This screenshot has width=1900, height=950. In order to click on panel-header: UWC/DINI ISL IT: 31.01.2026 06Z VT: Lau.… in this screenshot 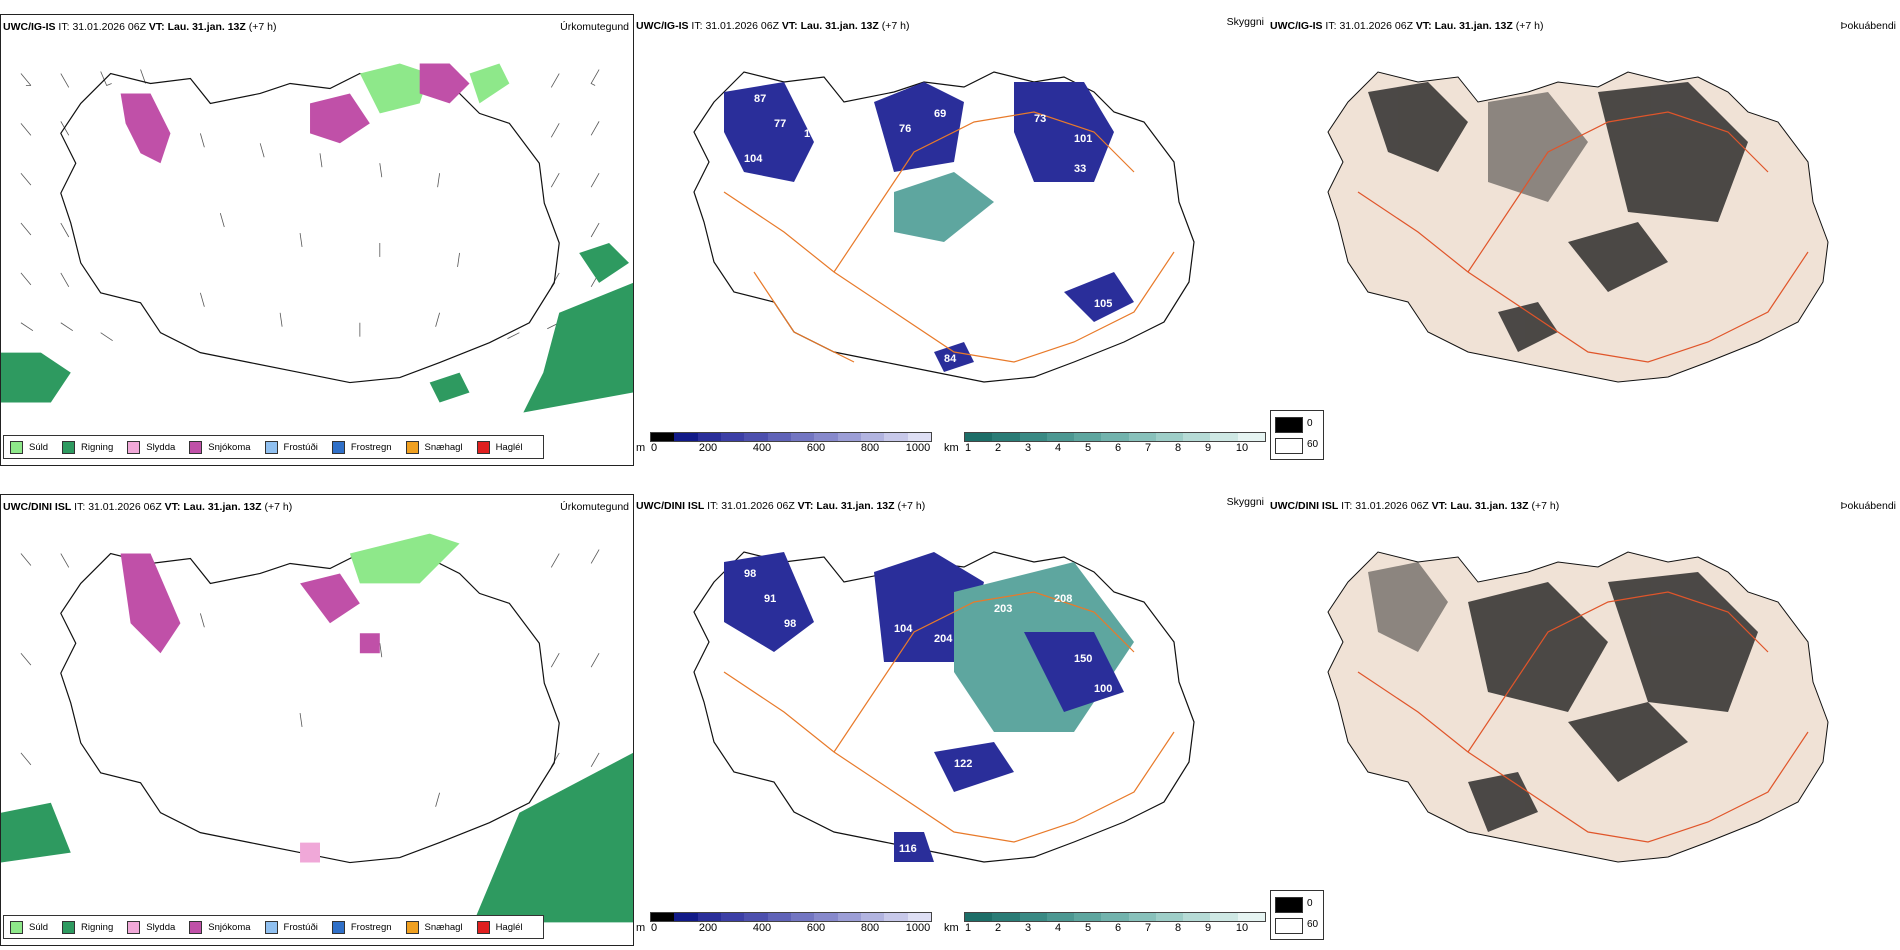, I will do `click(148, 507)`.